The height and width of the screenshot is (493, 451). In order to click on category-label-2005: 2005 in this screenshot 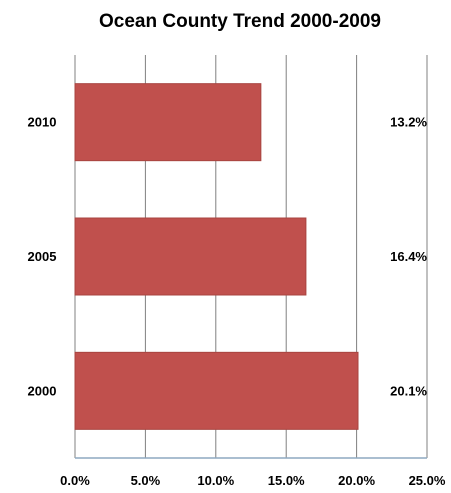, I will do `click(42, 256)`.